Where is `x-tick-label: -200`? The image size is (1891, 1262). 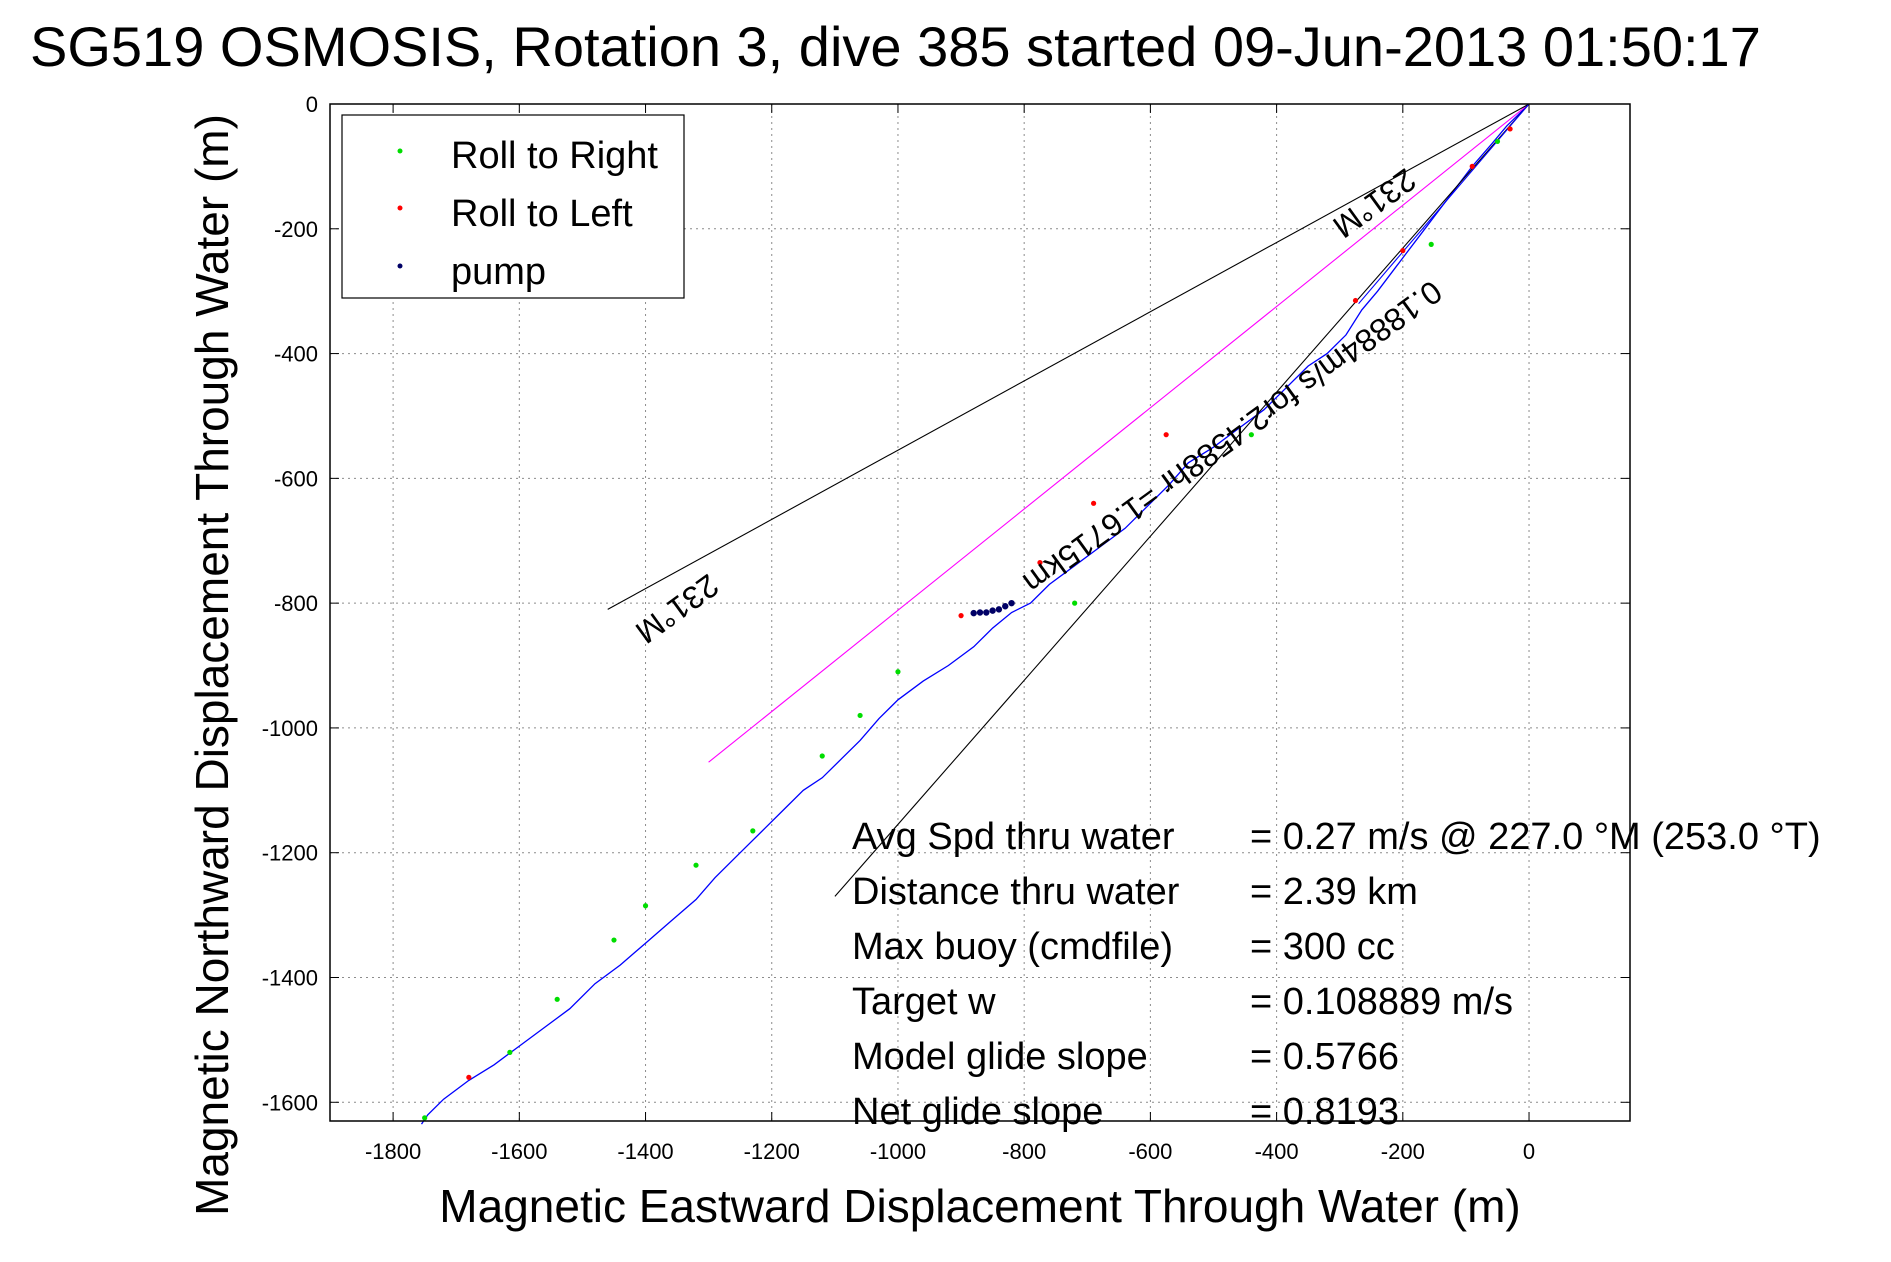
x-tick-label: -200 is located at coordinates (1403, 1151).